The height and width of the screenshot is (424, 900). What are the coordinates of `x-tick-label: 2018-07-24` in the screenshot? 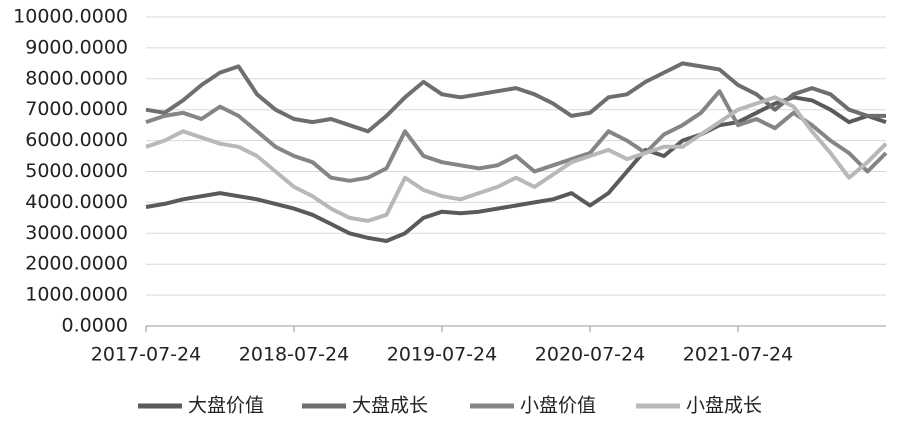 It's located at (294, 355).